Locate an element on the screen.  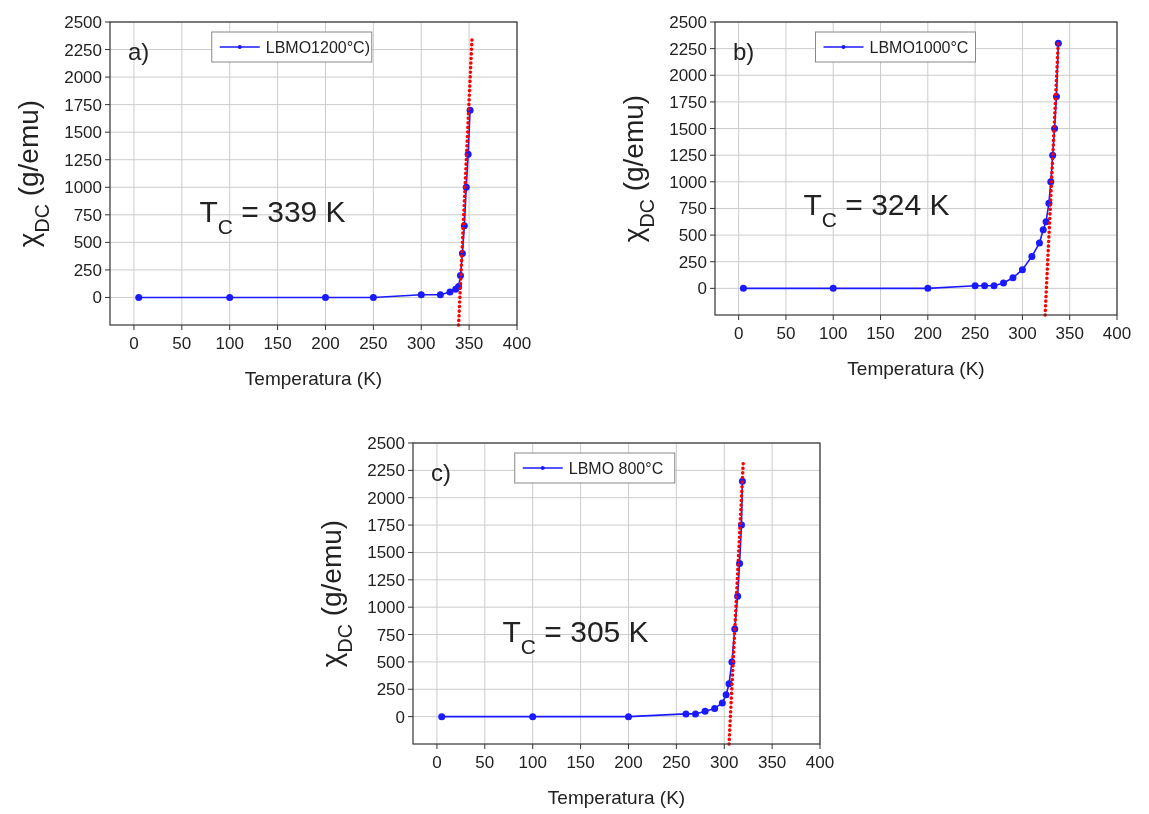
legend-label: LBMO1000°C is located at coordinates (919, 47).